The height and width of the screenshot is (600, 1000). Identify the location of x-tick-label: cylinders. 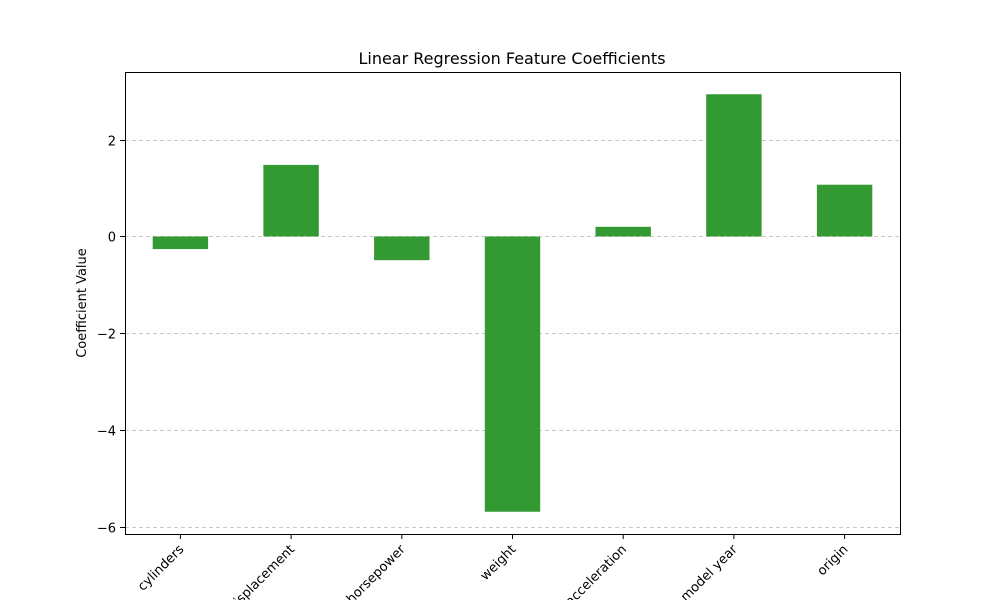
(161, 568).